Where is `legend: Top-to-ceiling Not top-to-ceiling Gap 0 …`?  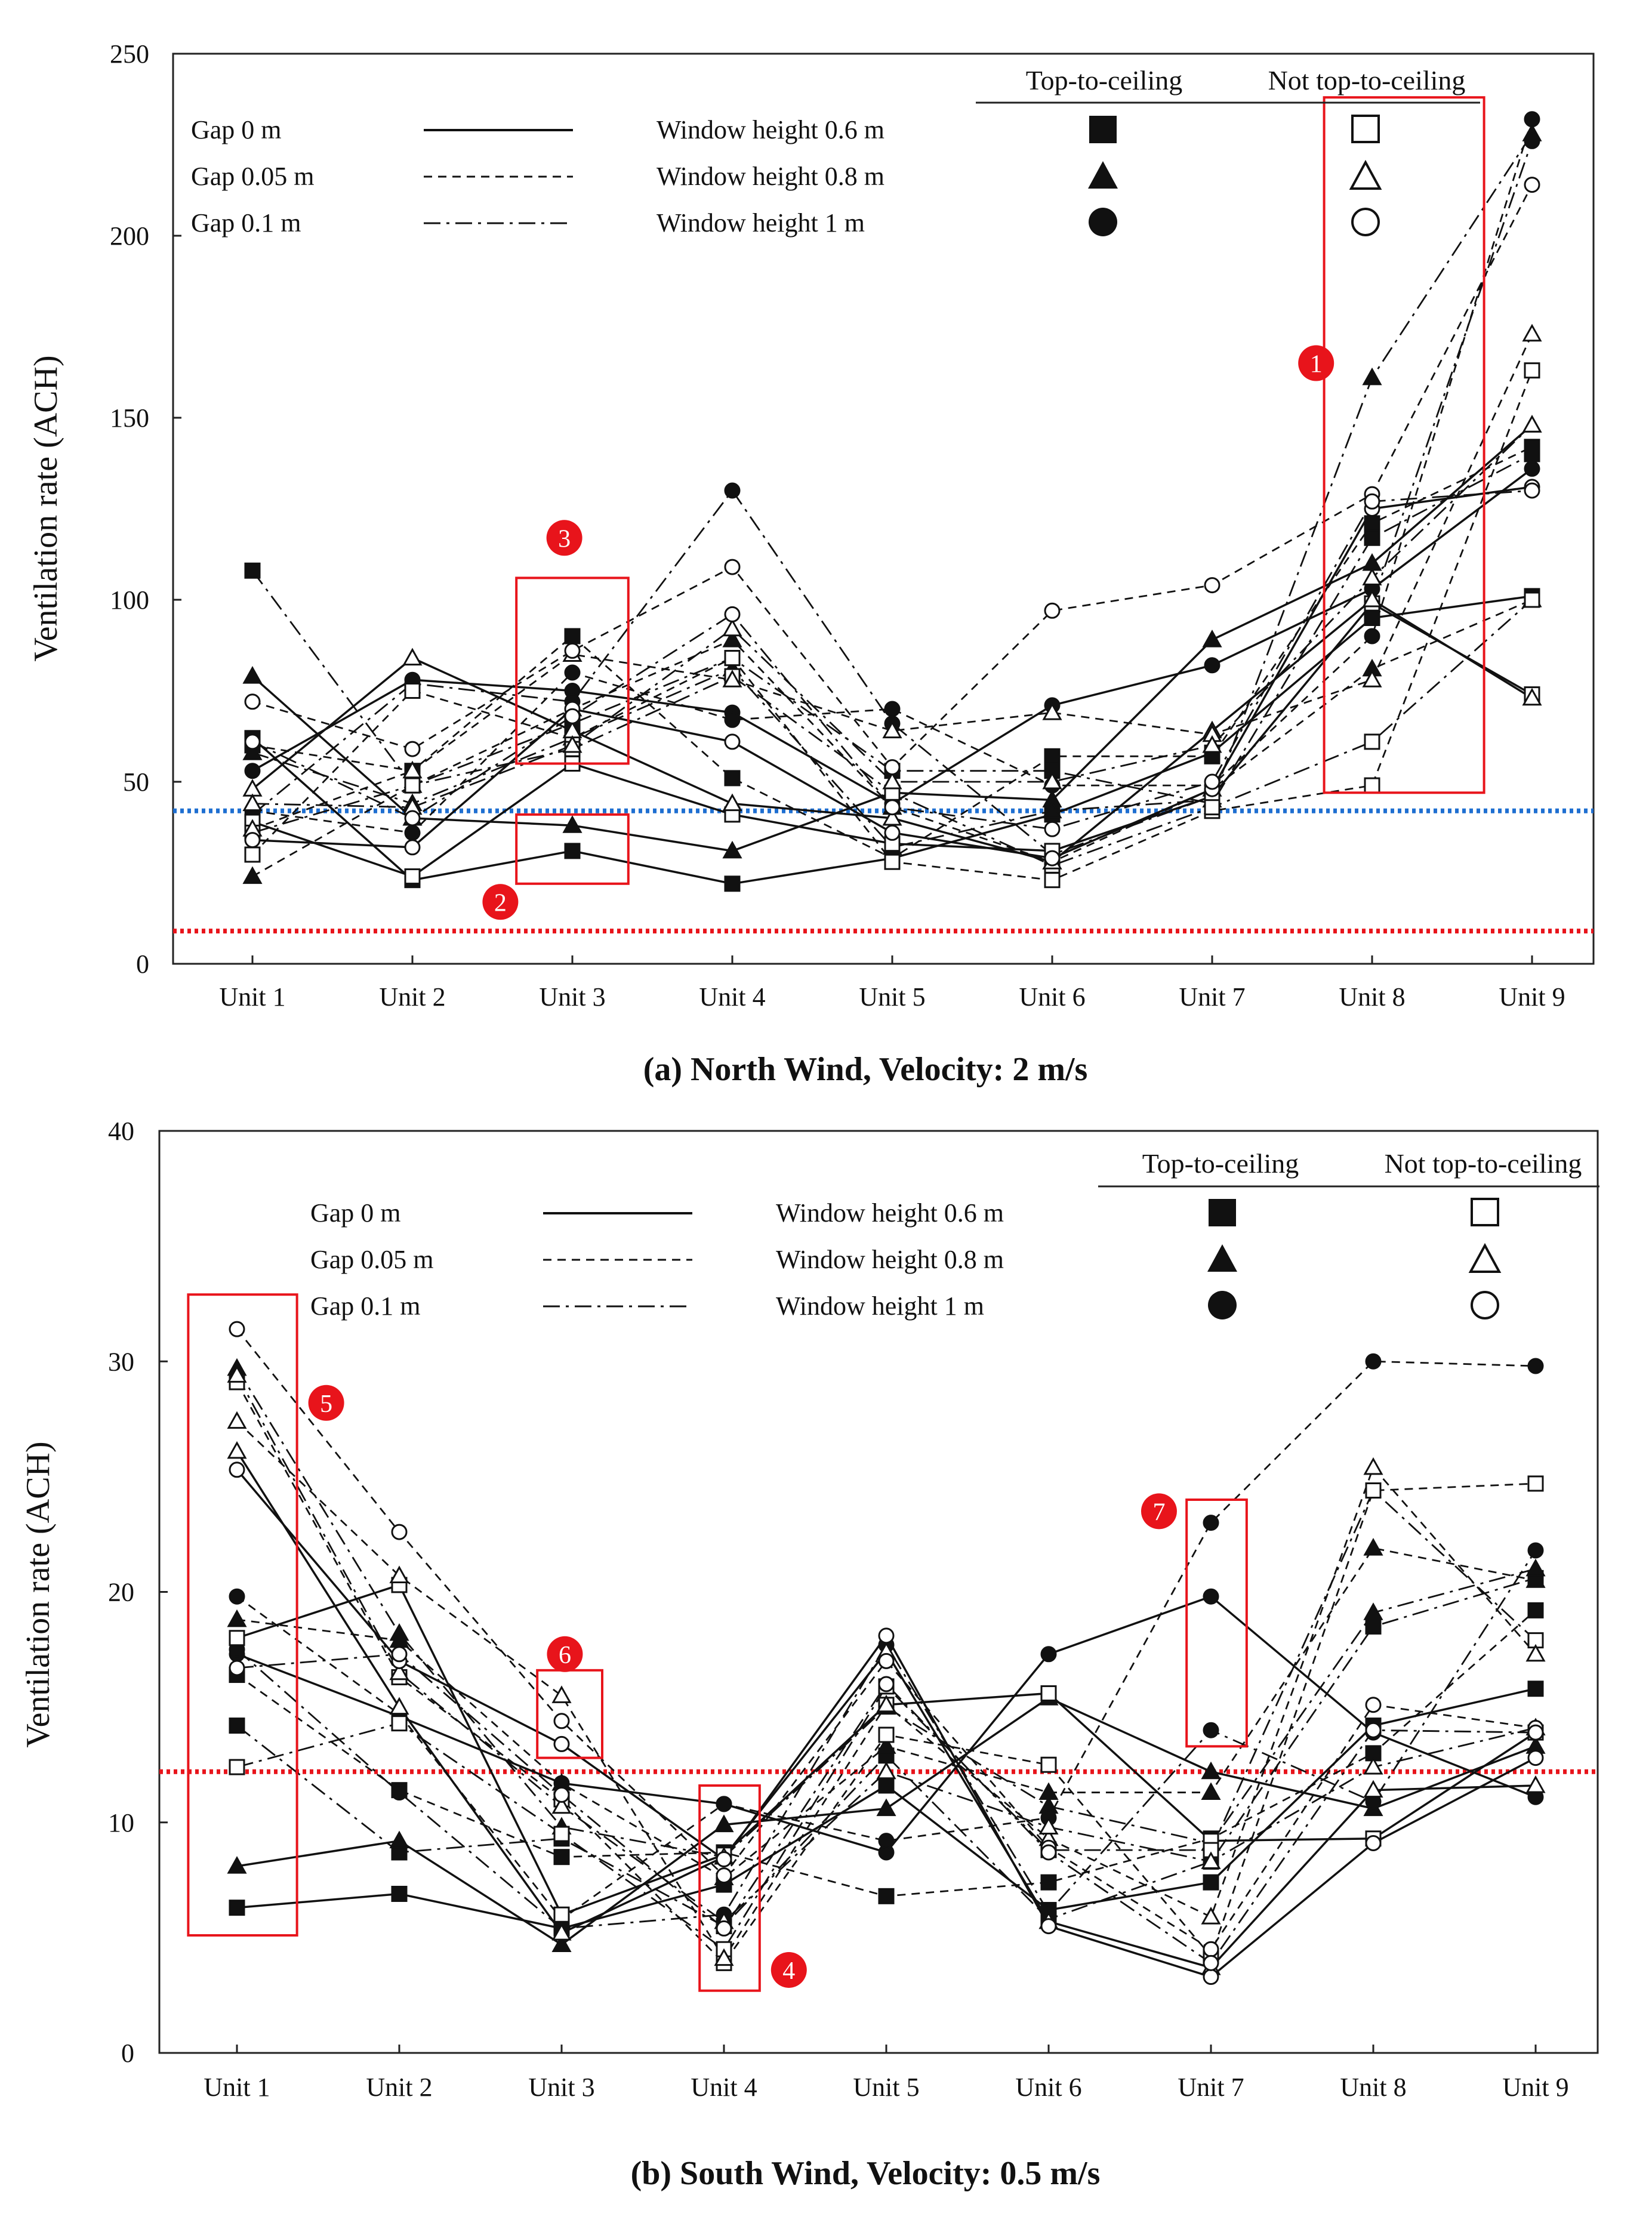 legend: Top-to-ceiling Not top-to-ceiling Gap 0 … is located at coordinates (955, 1234).